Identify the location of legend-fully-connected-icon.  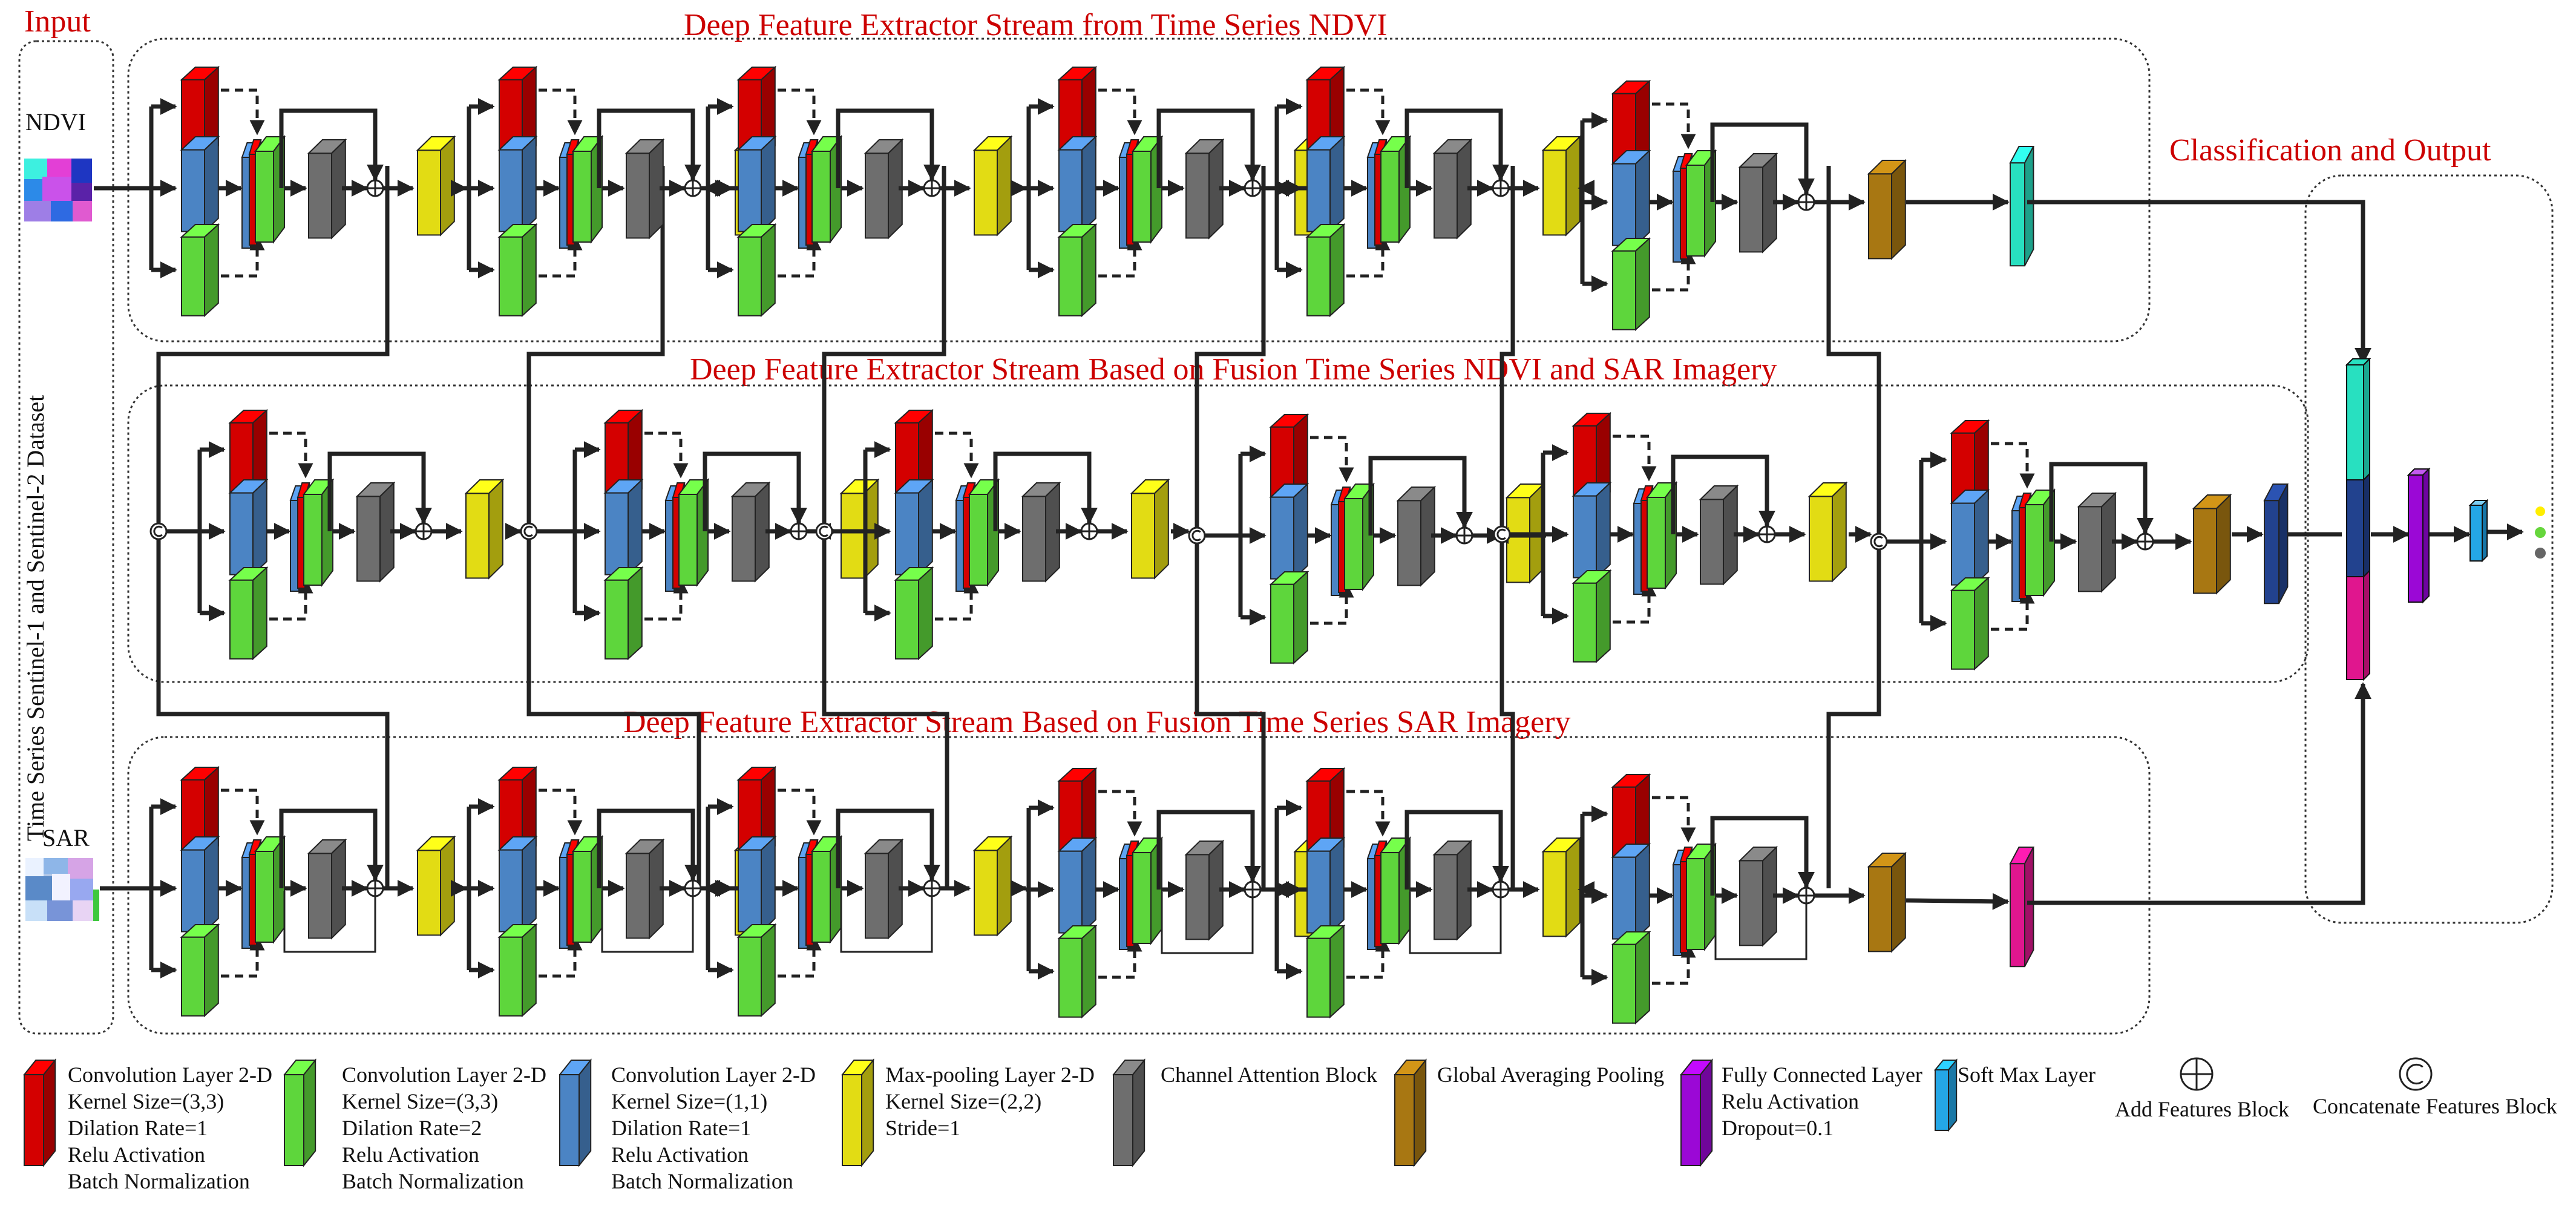
(1696, 1112).